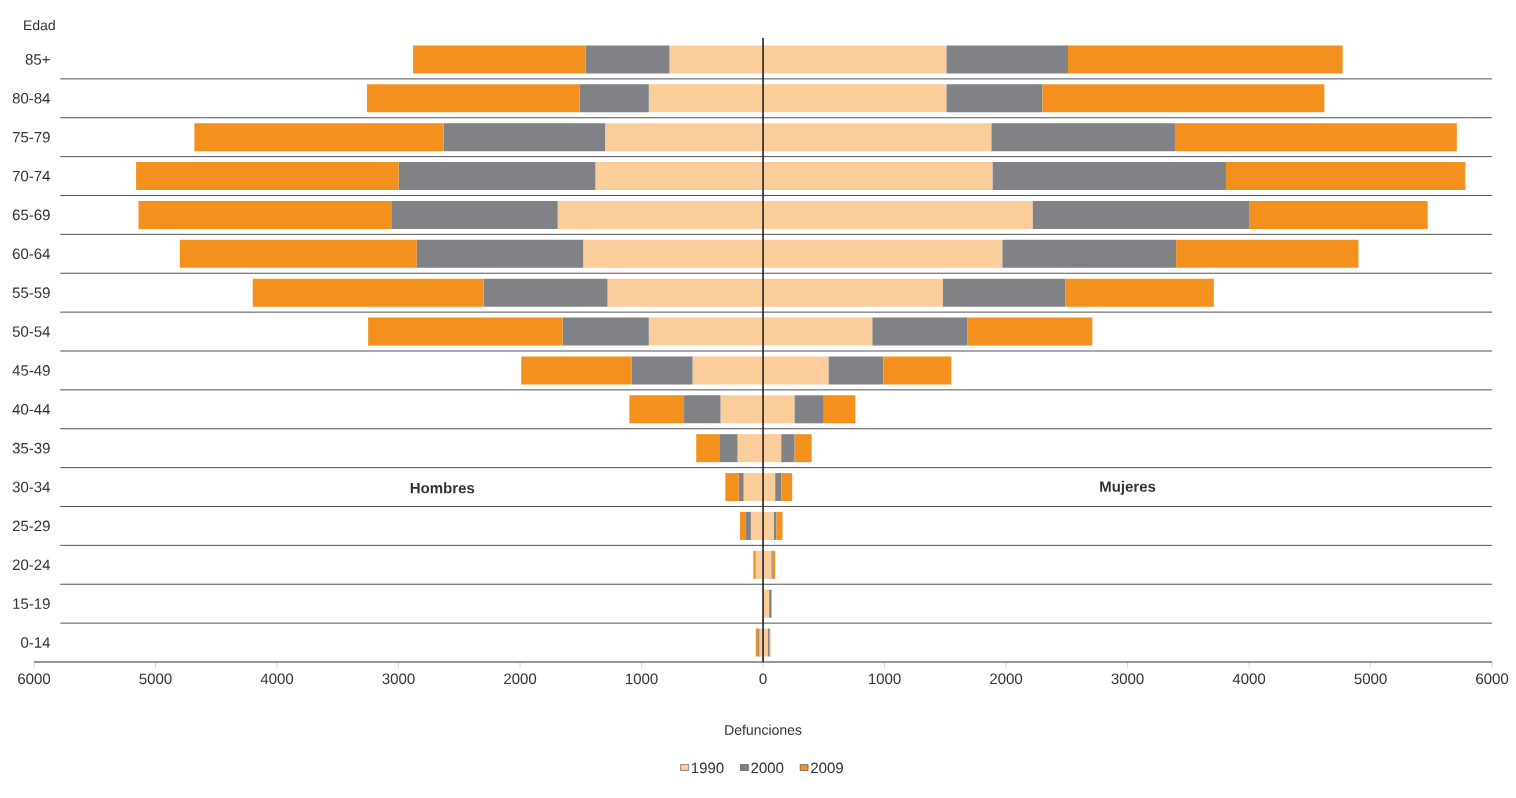 Image resolution: width=1516 pixels, height=798 pixels. What do you see at coordinates (31, 370) in the screenshot?
I see `y-tick-label: 45-49` at bounding box center [31, 370].